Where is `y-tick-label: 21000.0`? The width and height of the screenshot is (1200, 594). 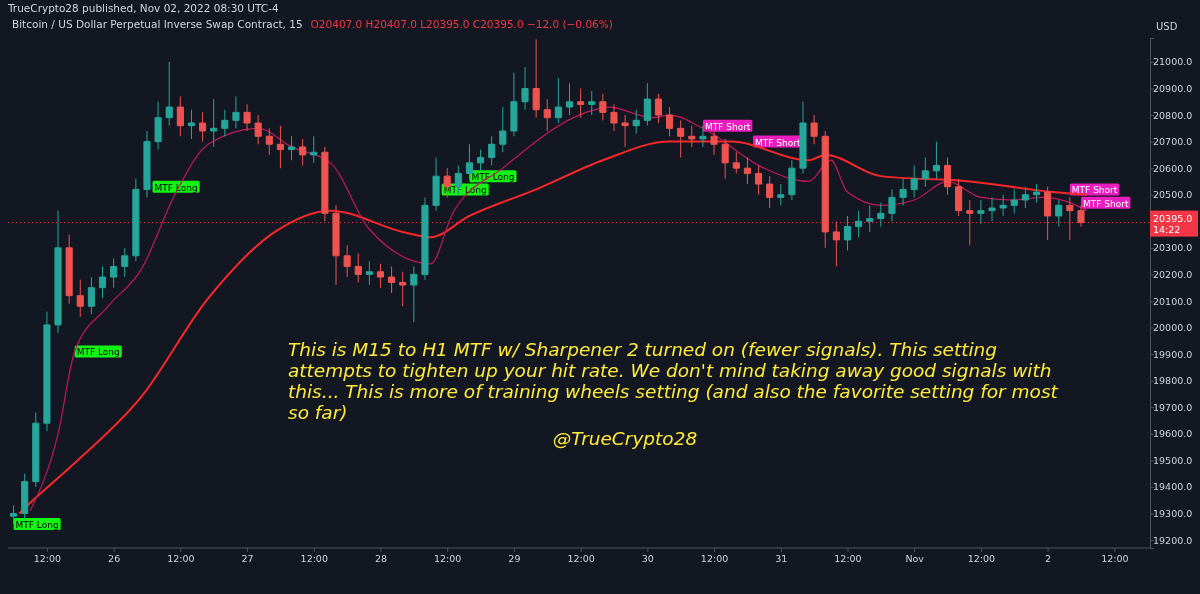 y-tick-label: 21000.0 is located at coordinates (1173, 62).